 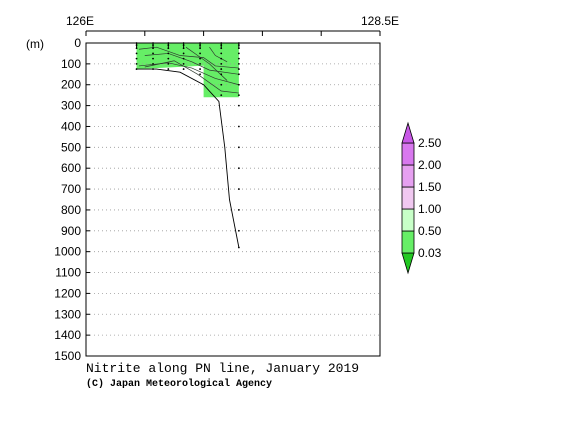 I want to click on y-tick-label-1100: 1100, so click(x=68, y=273).